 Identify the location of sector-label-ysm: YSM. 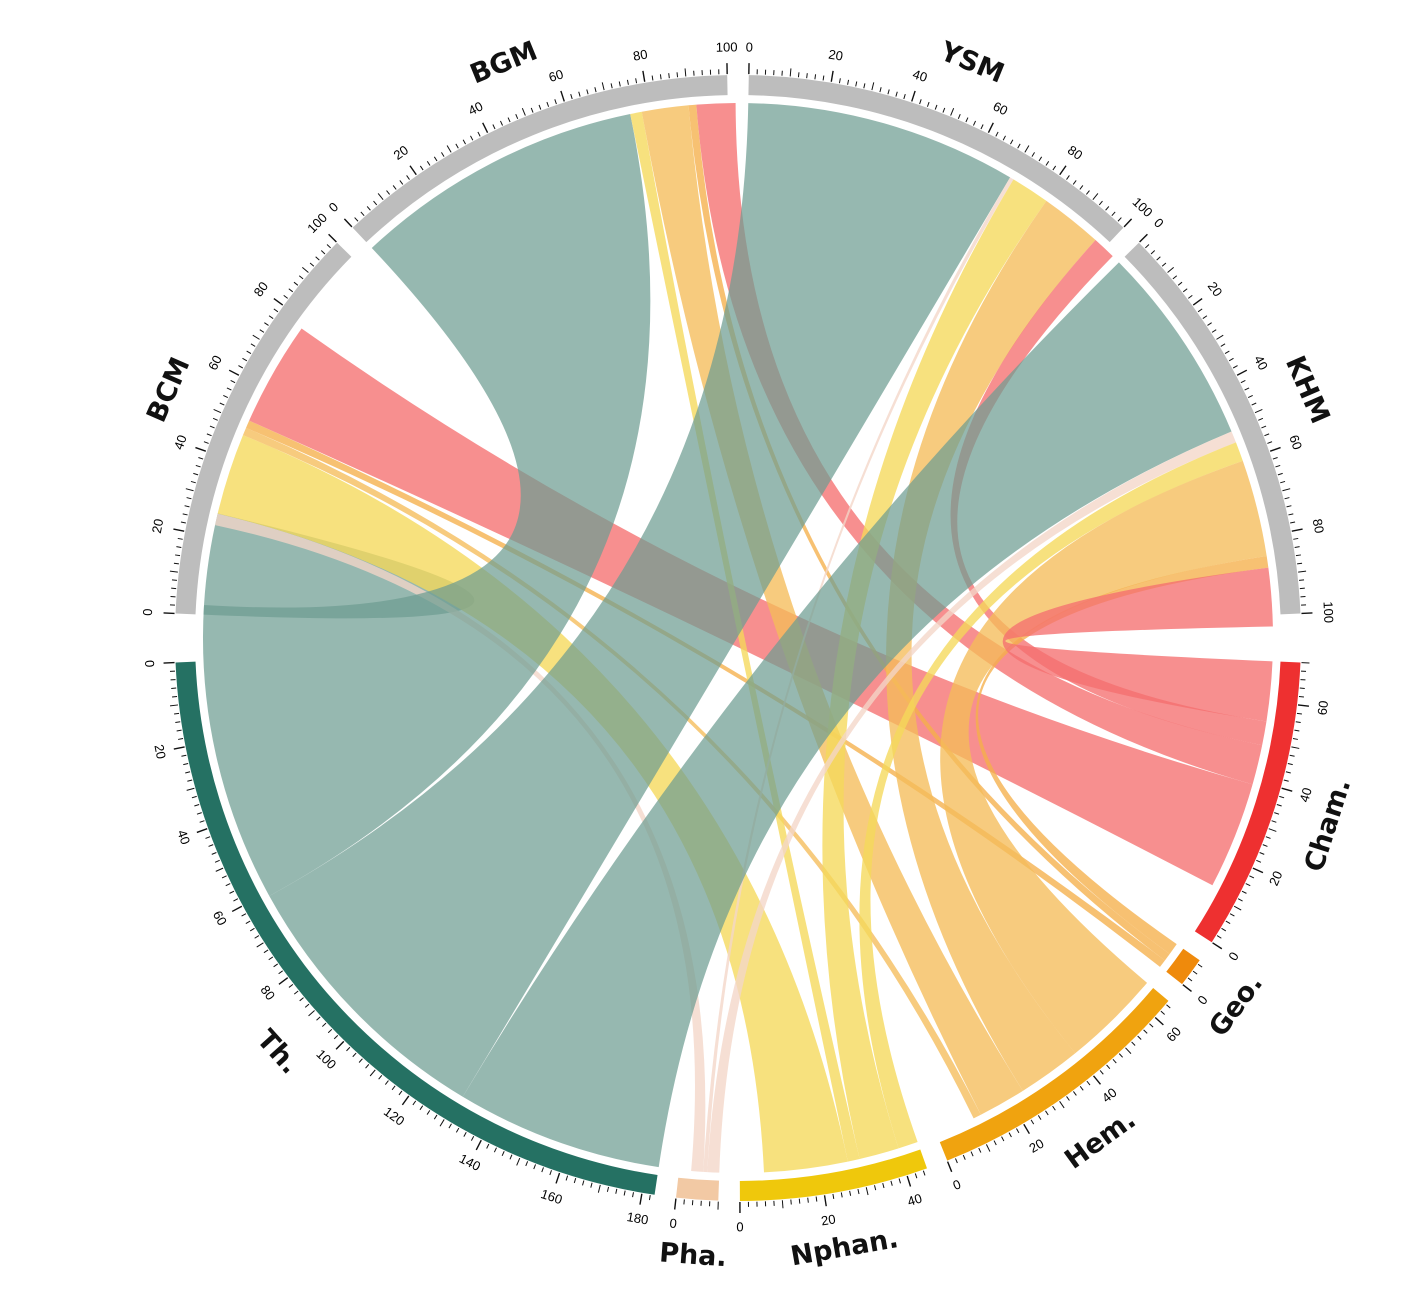
(972, 63).